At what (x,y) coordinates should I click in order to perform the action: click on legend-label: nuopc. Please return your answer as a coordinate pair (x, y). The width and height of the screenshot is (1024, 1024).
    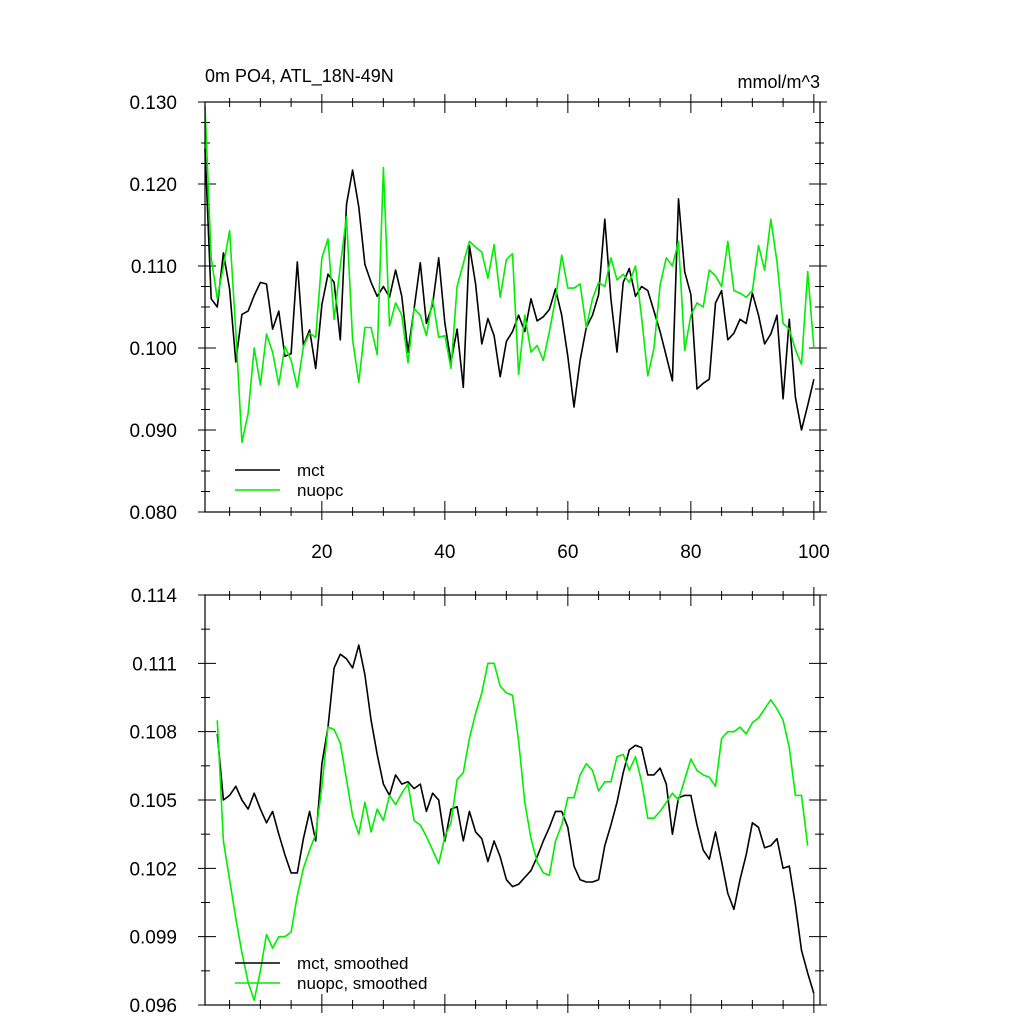
    Looking at the image, I should click on (320, 490).